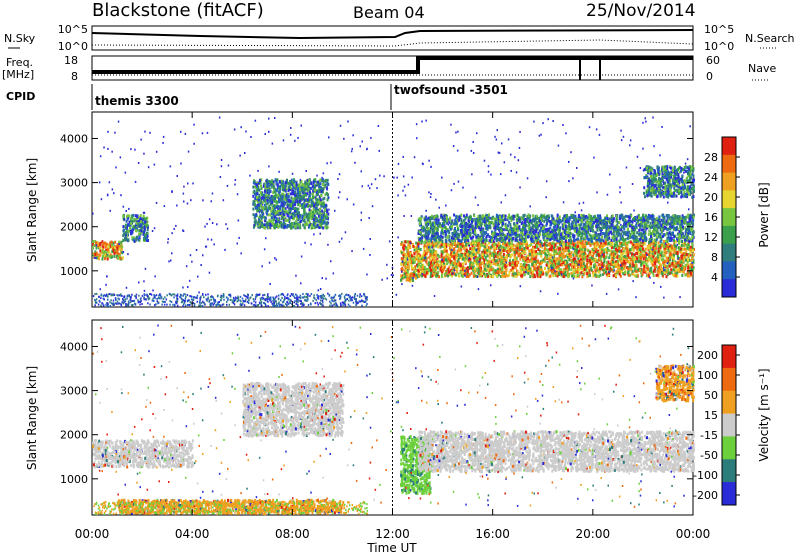 The height and width of the screenshot is (554, 800). I want to click on station-title: Blackstone (fitACF), so click(178, 10).